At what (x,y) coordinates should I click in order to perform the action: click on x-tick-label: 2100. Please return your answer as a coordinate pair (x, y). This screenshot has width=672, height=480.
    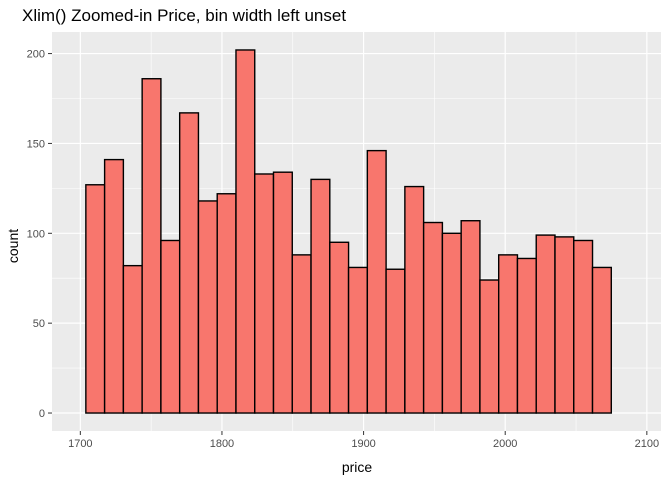
    Looking at the image, I should click on (647, 444).